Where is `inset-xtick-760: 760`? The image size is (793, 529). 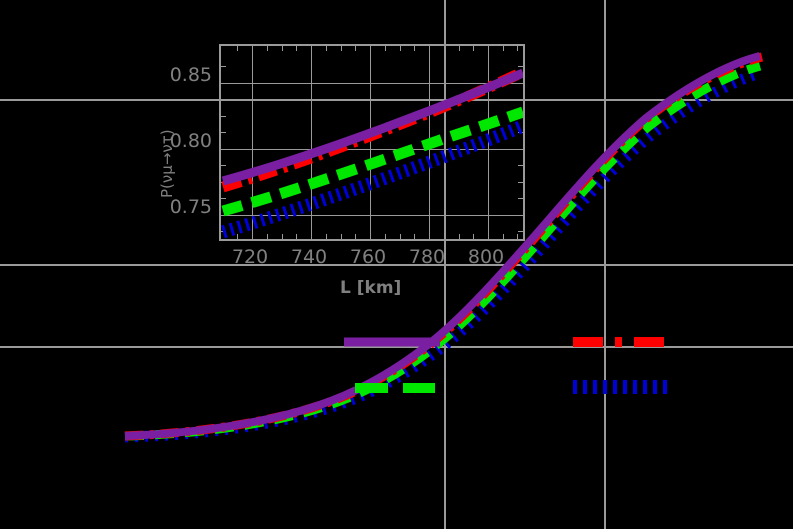
inset-xtick-760: 760 is located at coordinates (368, 257).